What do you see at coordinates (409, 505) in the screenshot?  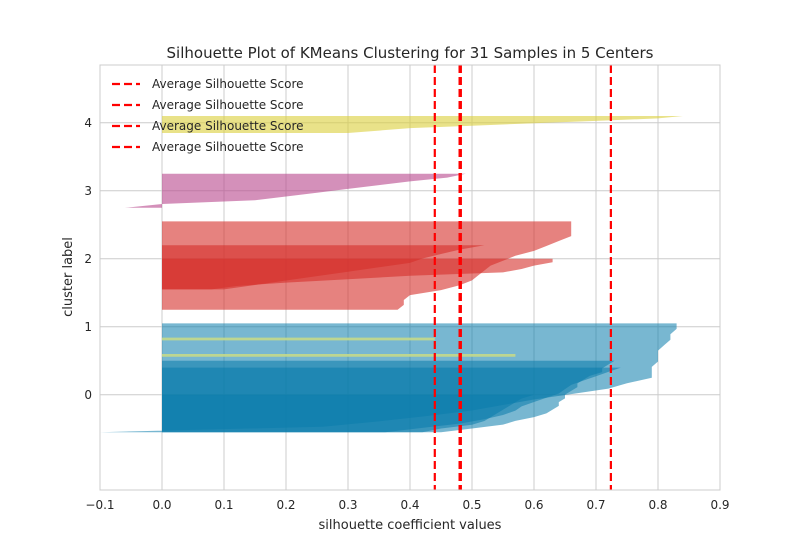 I see `x-tick-label: 0.4` at bounding box center [409, 505].